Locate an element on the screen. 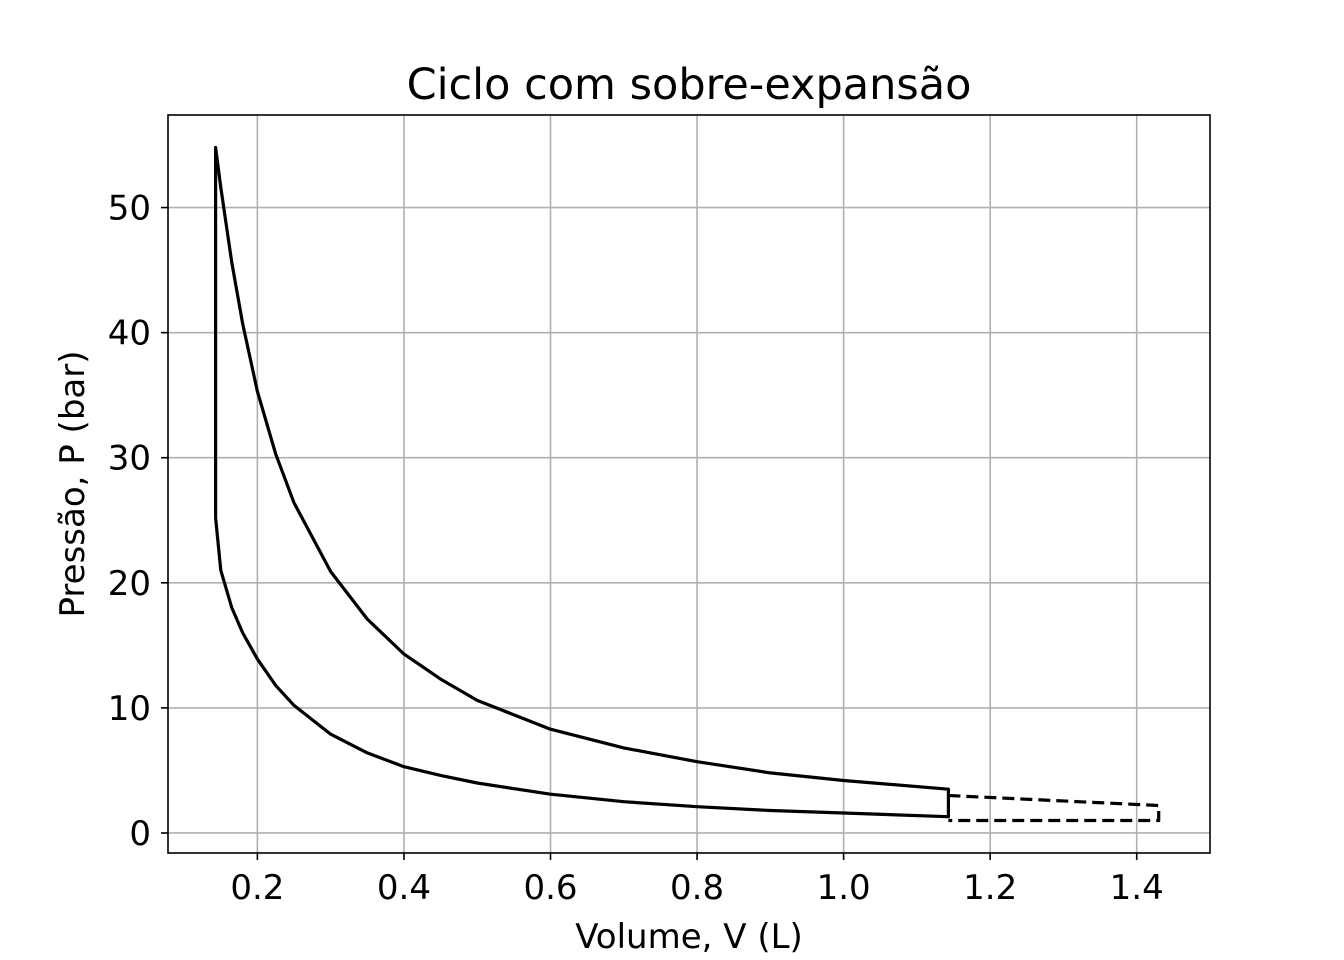 The height and width of the screenshot is (960, 1344). x-tick-label: 0.8 is located at coordinates (697, 888).